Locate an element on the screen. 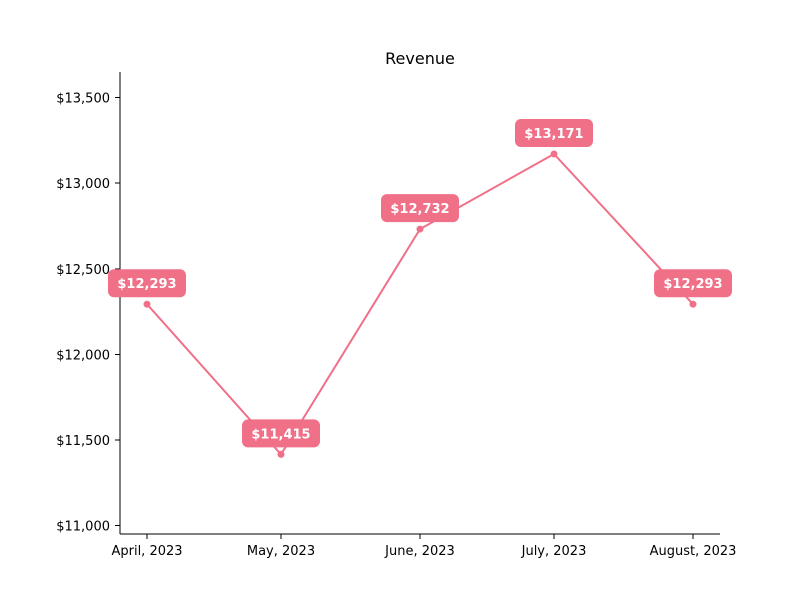 This screenshot has width=800, height=600. data-label: $12,732 is located at coordinates (420, 208).